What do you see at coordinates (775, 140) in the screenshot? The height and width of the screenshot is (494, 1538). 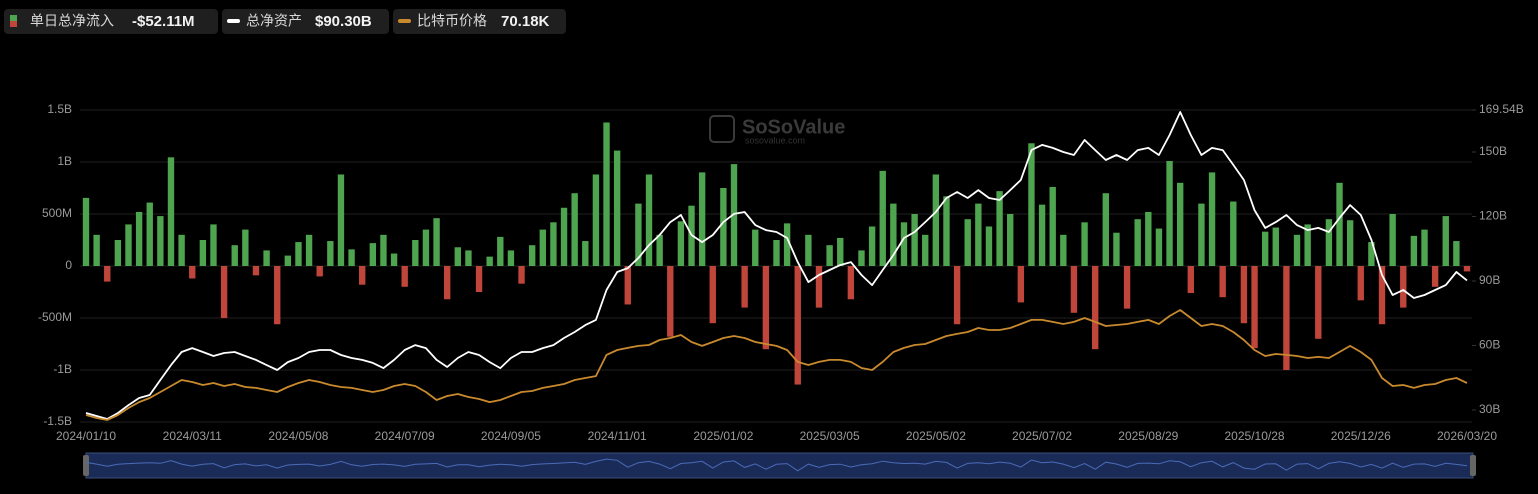 I see `watermark-sub: sosovalue.com` at bounding box center [775, 140].